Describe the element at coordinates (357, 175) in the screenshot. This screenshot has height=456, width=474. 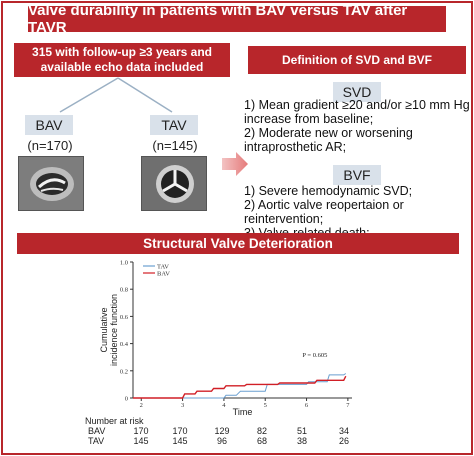
I see `bvf-tag: BVF` at that location.